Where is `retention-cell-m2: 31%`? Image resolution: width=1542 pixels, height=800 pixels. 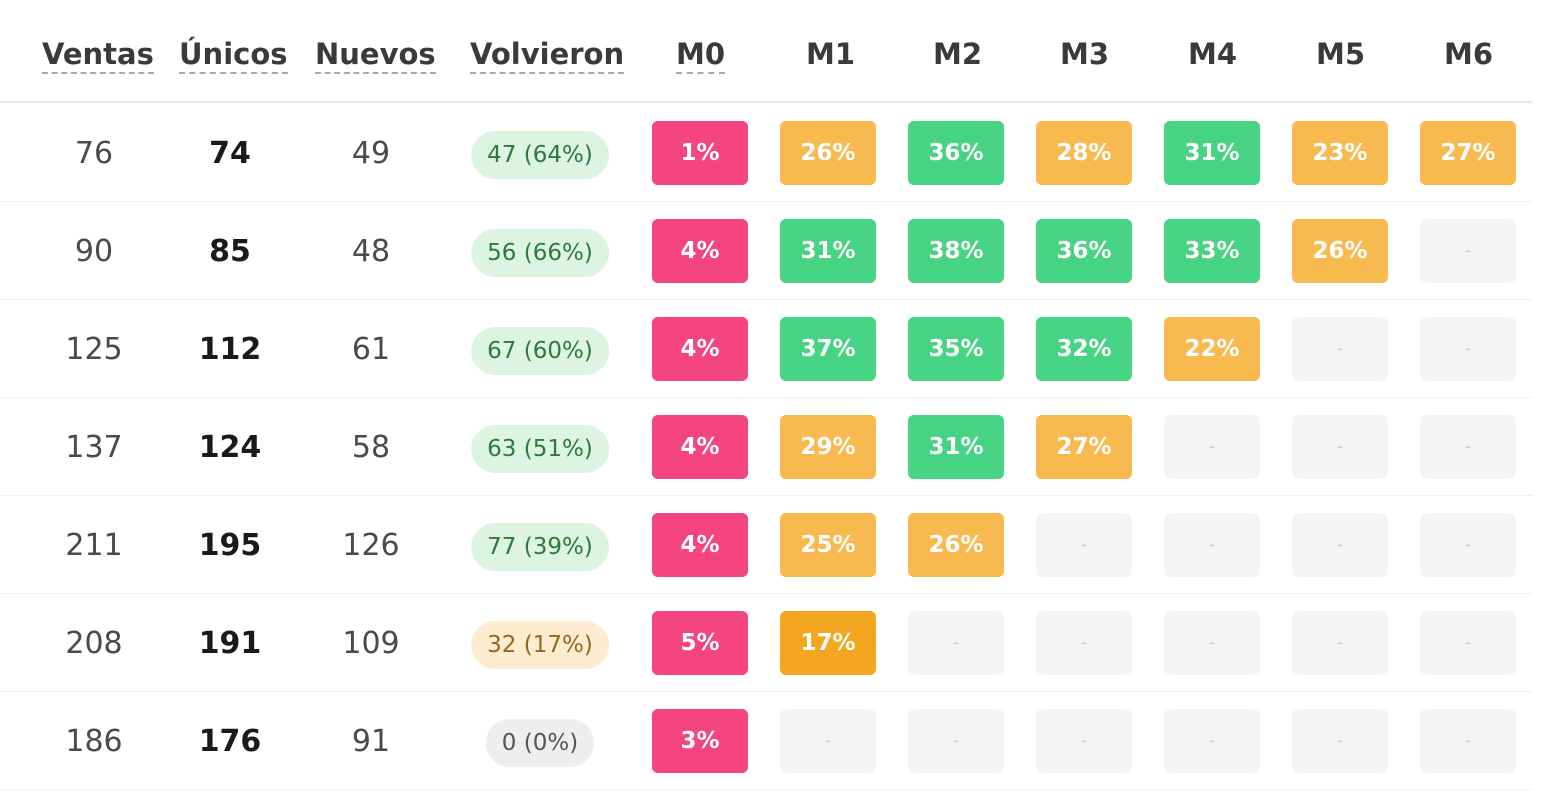
retention-cell-m2: 31% is located at coordinates (956, 447).